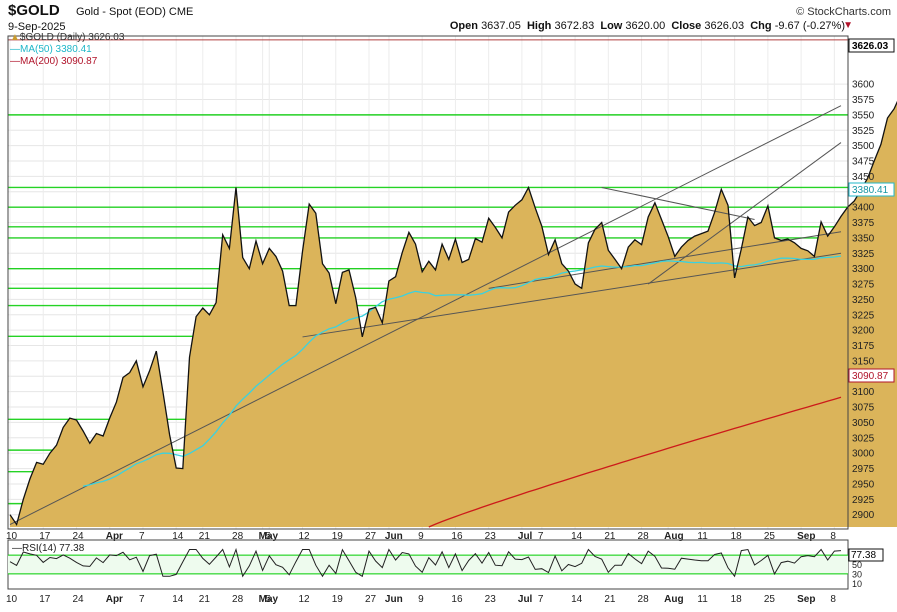  What do you see at coordinates (635, 462) in the screenshot?
I see `ma200-line` at bounding box center [635, 462].